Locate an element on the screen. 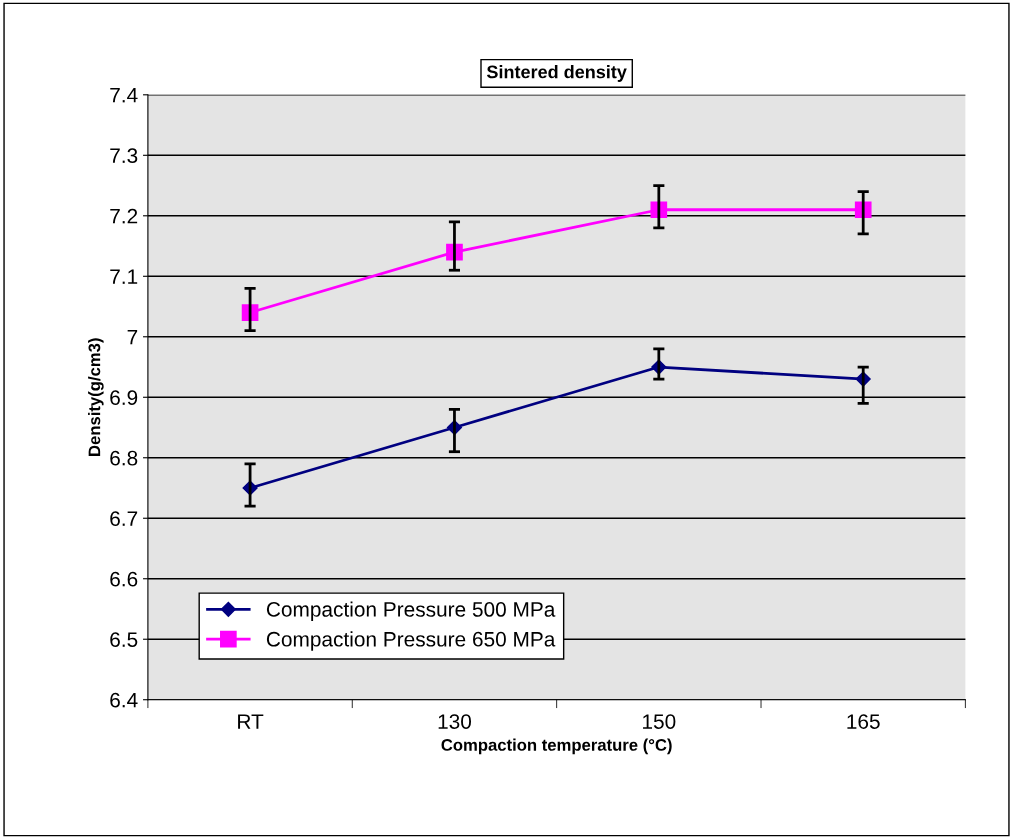  y-tick-label: 7.4 is located at coordinates (124, 95).